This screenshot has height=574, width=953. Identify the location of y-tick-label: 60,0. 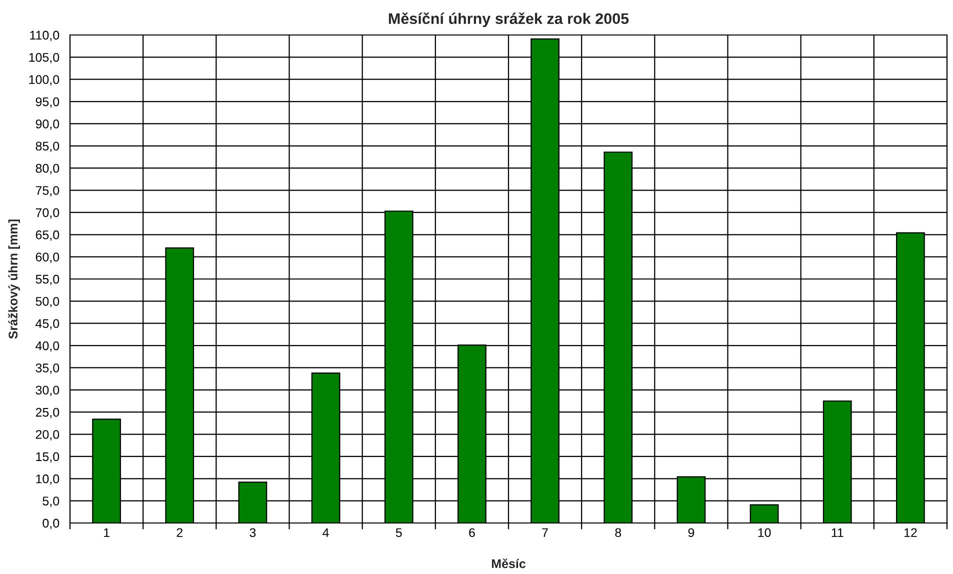
(48, 257).